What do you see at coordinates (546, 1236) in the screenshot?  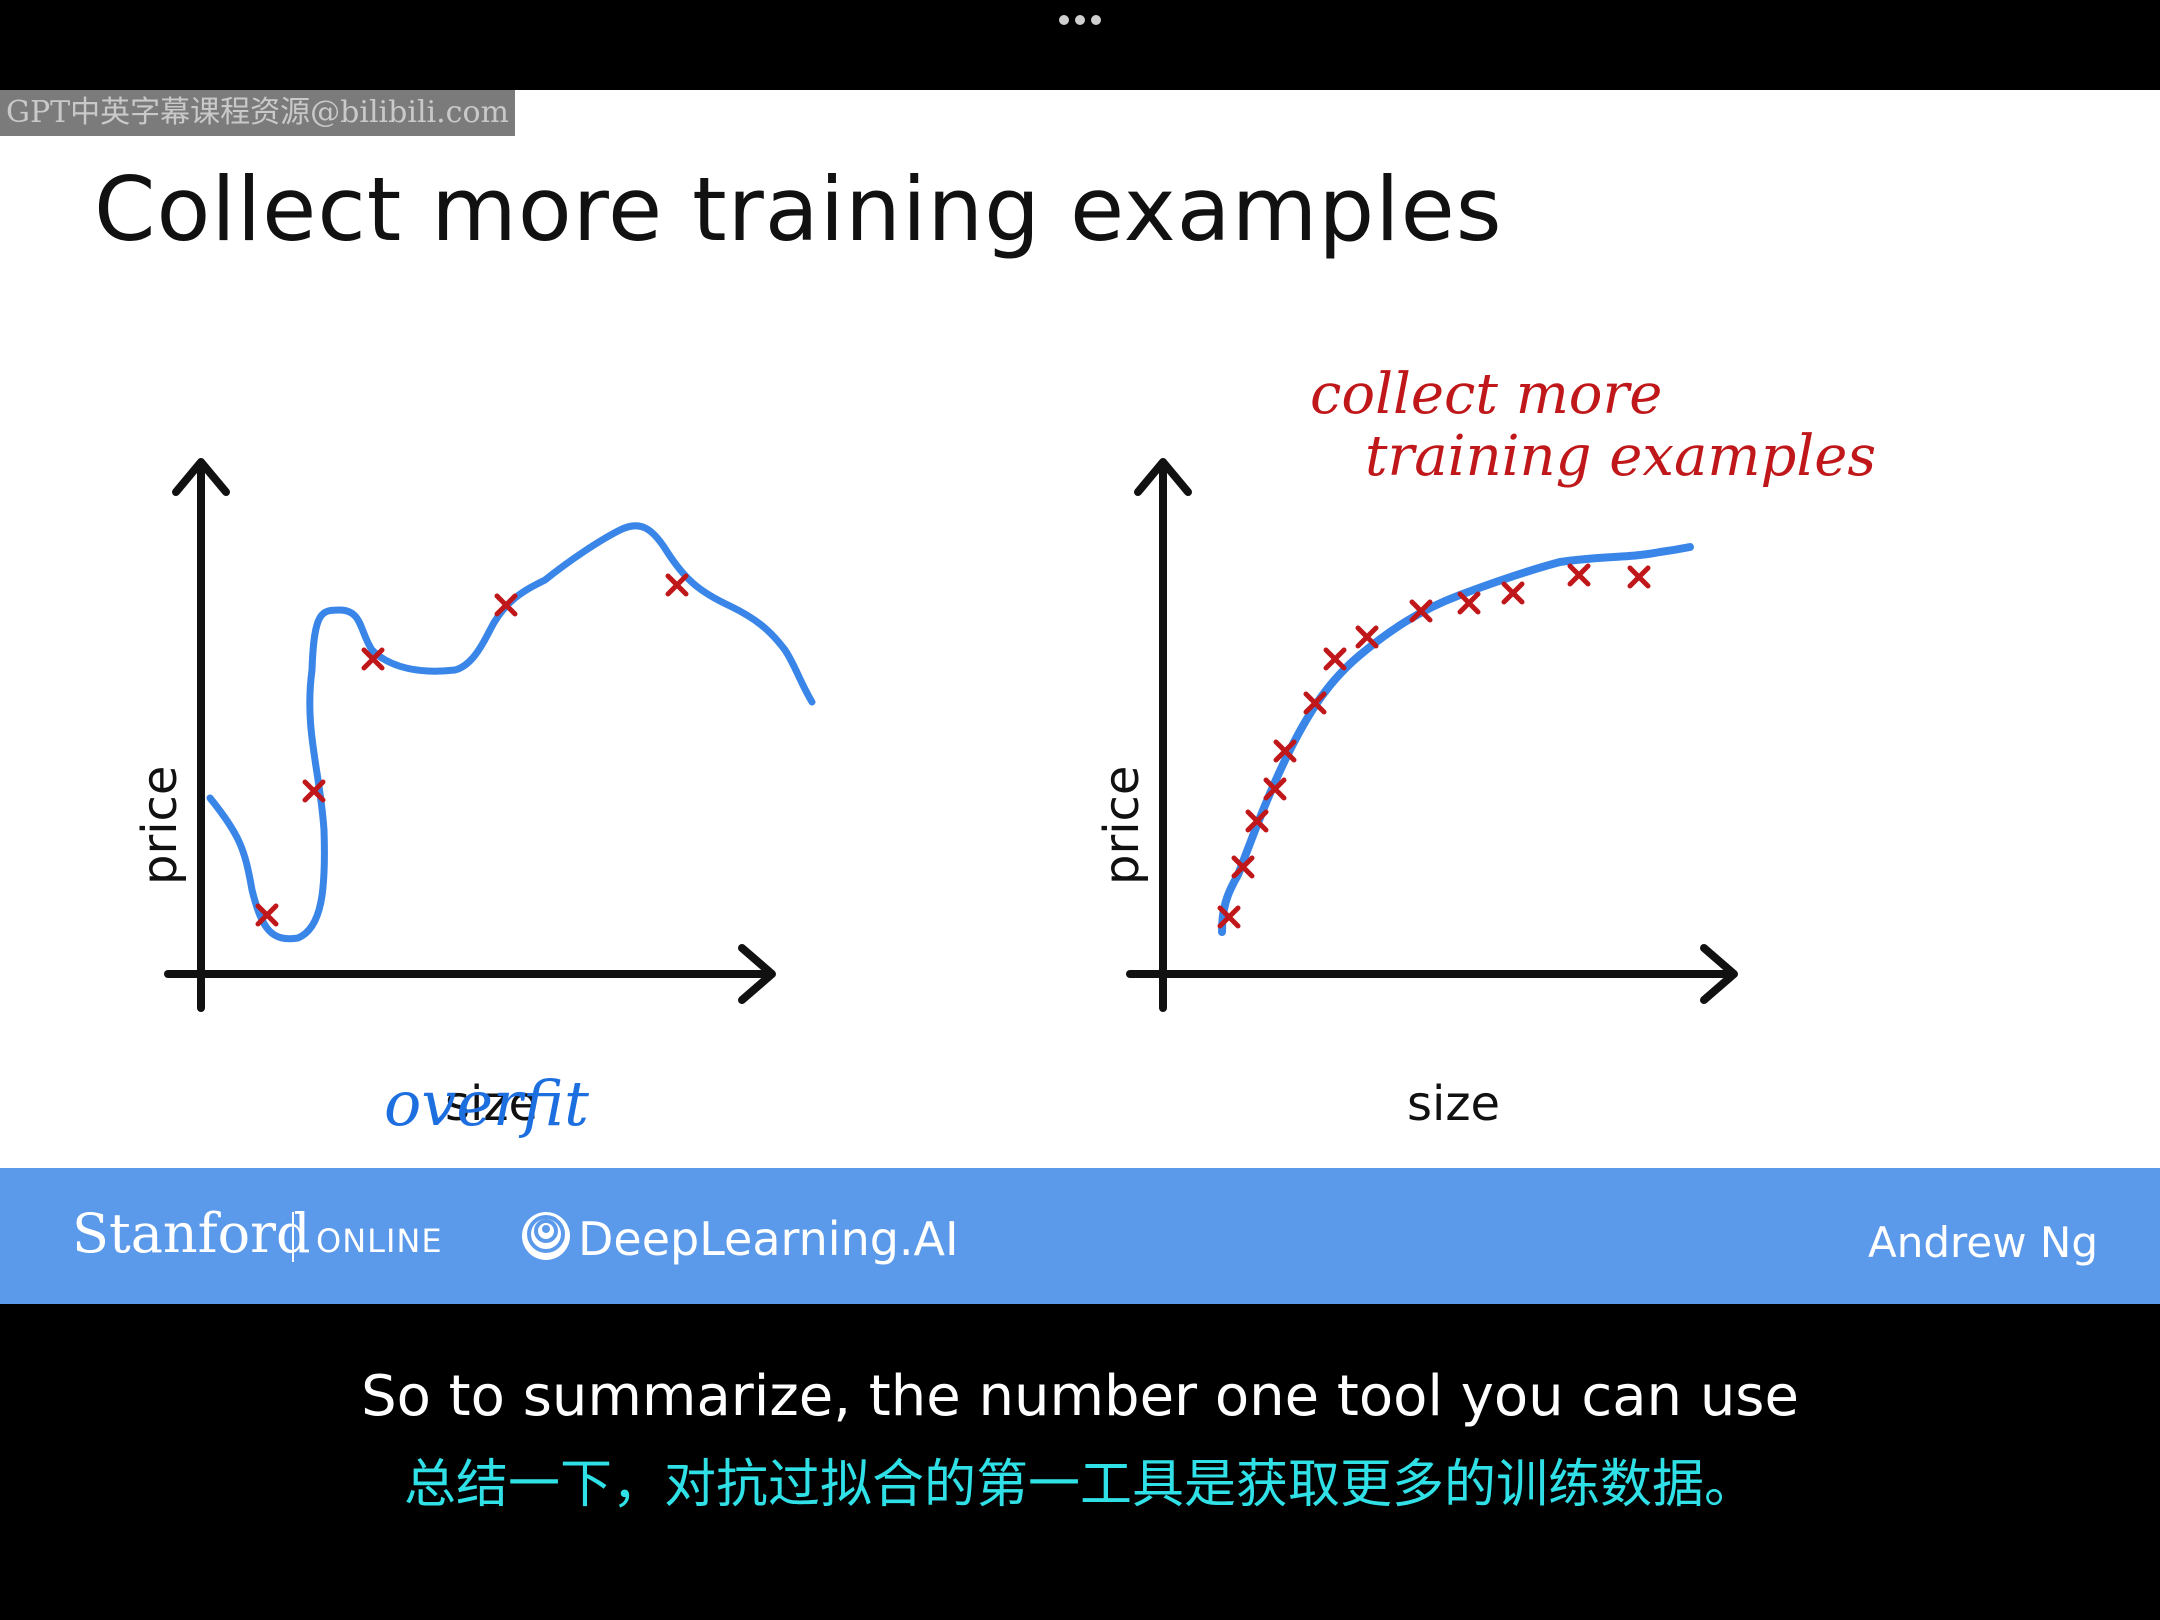 I see `deeplearning-logo-icon` at bounding box center [546, 1236].